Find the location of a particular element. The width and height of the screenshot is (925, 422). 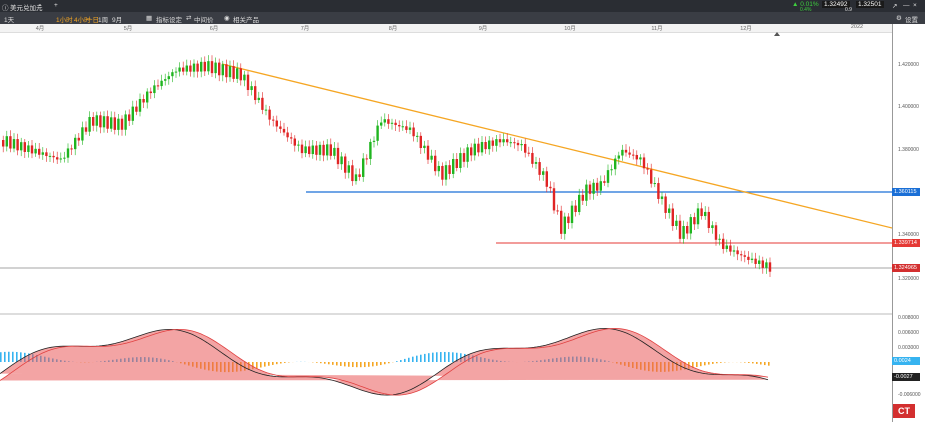

add-tab-button: + is located at coordinates (56, 5).